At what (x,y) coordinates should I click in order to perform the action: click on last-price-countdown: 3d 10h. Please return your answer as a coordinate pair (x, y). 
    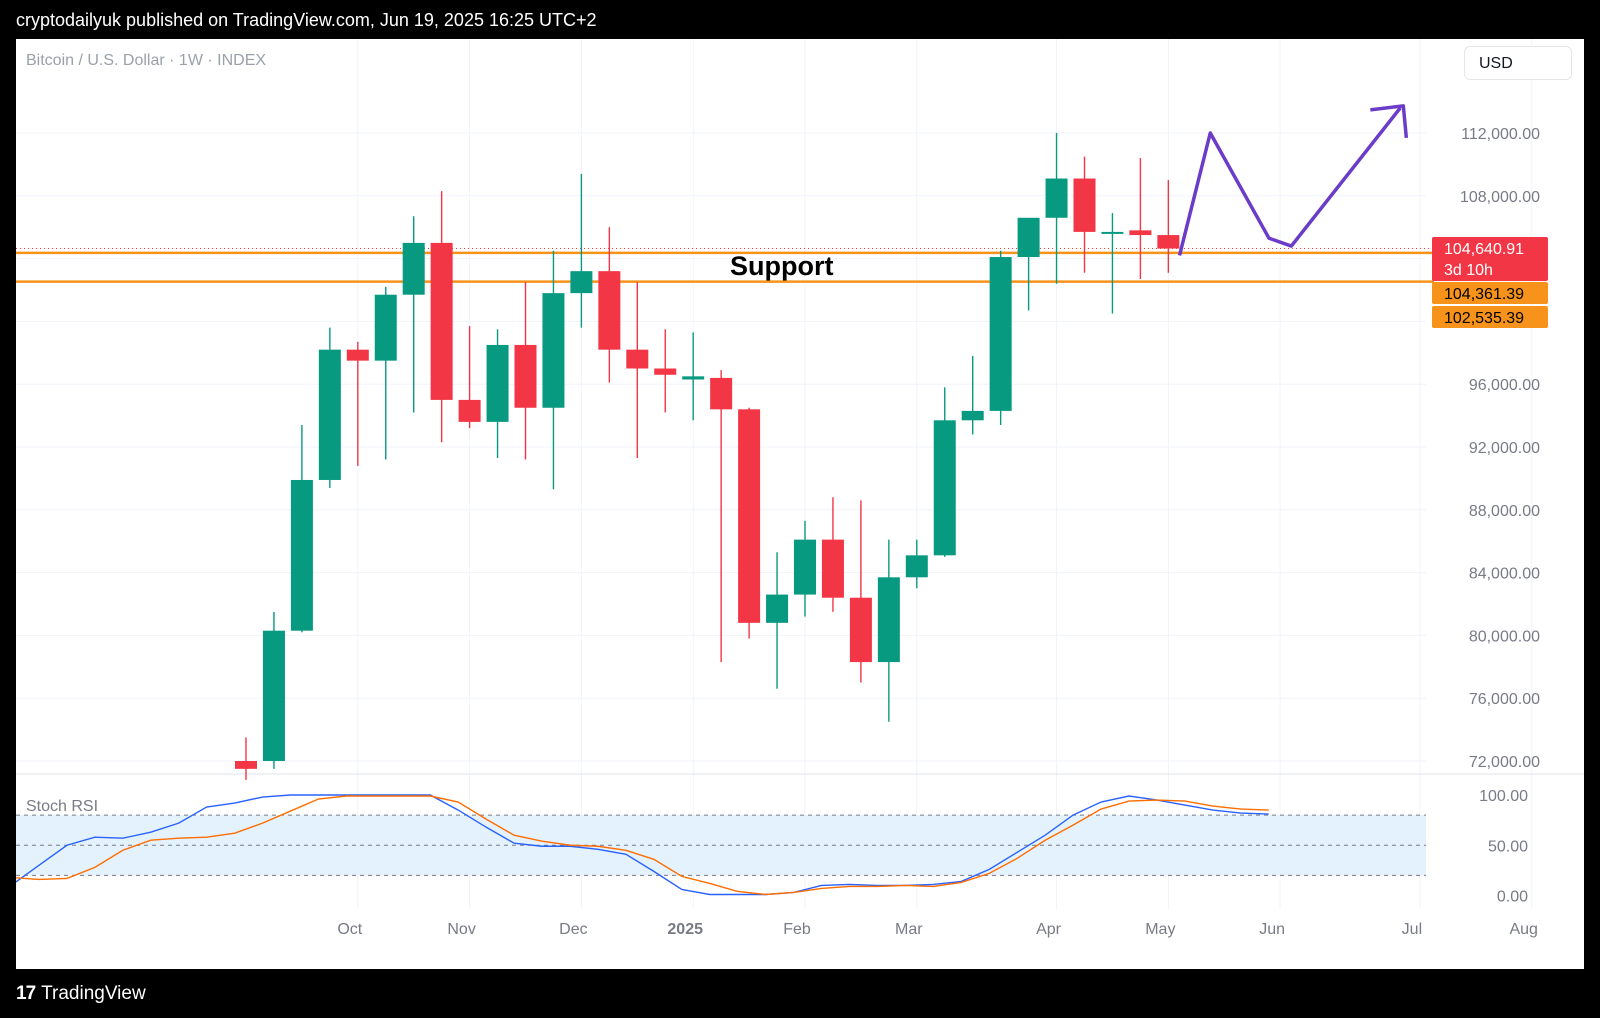
    Looking at the image, I should click on (1468, 270).